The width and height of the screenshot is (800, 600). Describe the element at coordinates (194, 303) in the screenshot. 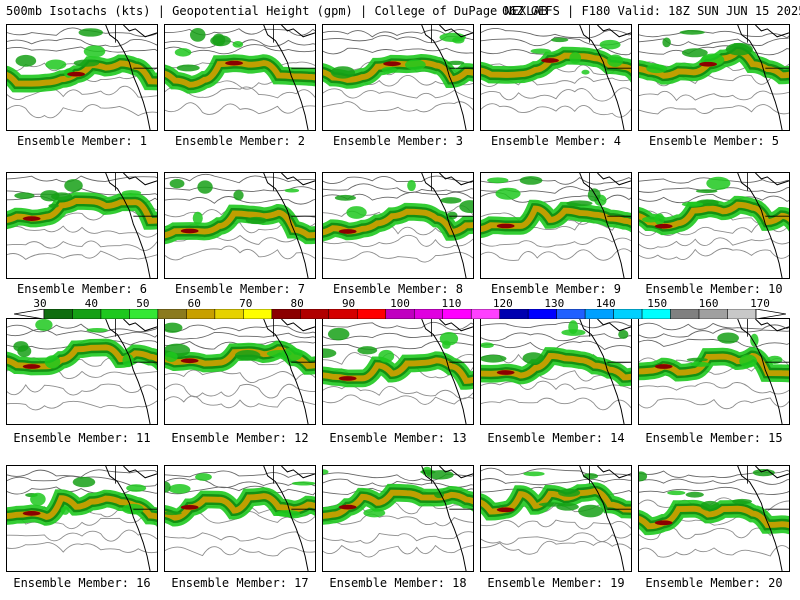

I see `colorbar-tick-label: 60` at that location.